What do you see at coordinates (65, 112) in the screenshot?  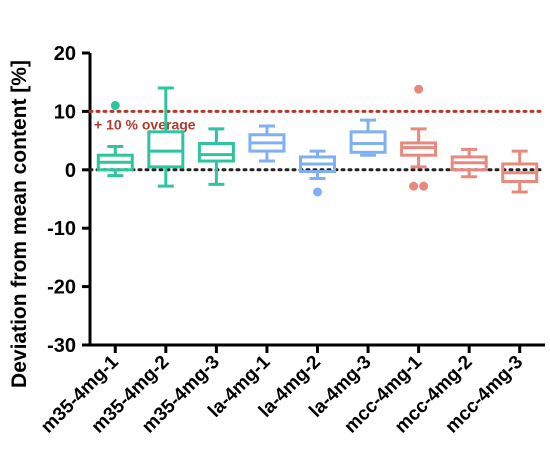 I see `y-tick-label: 10` at bounding box center [65, 112].